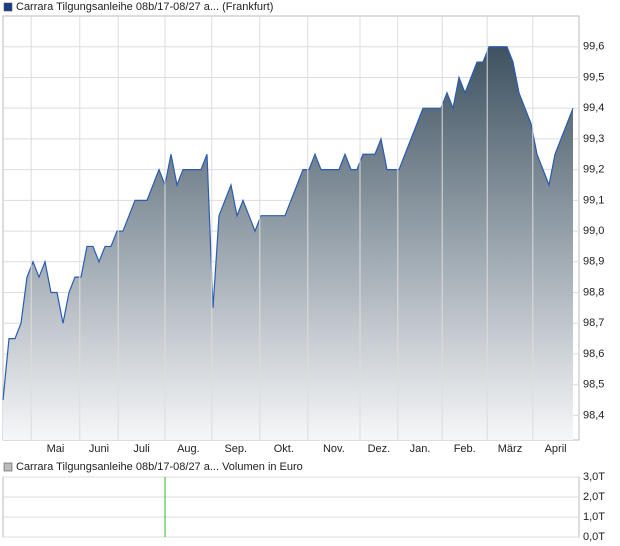  Describe the element at coordinates (593, 170) in the screenshot. I see `y-tick-label: 99,2` at that location.